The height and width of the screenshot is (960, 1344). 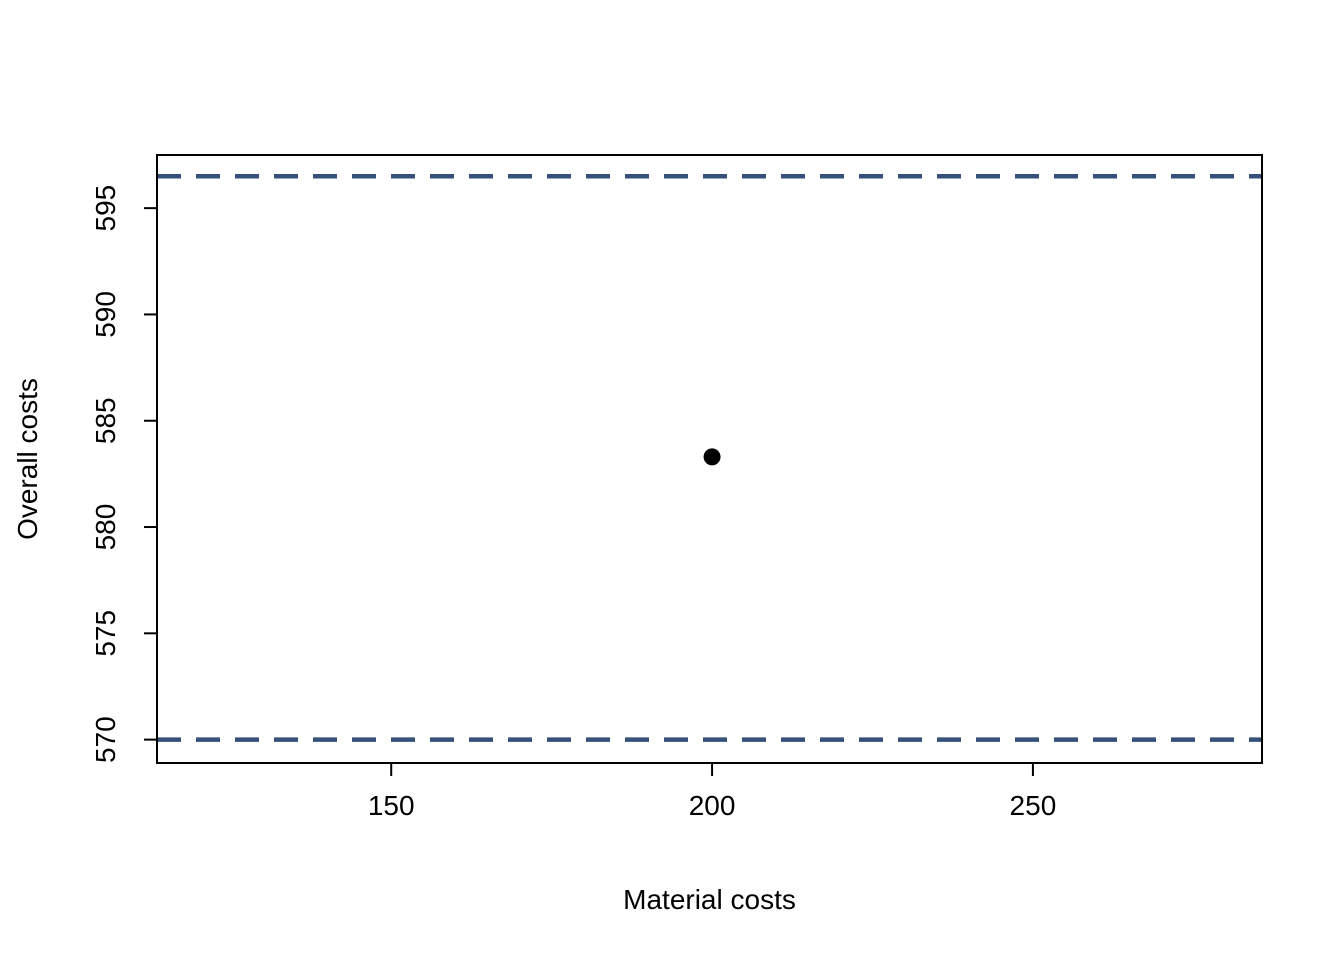 What do you see at coordinates (1033, 805) in the screenshot?
I see `x-tick-label: 250` at bounding box center [1033, 805].